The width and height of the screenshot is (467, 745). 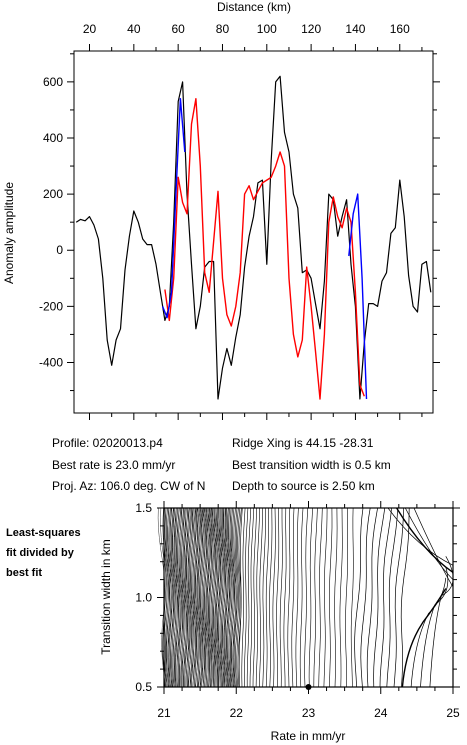 What do you see at coordinates (59, 250) in the screenshot?
I see `y-tick-label: 0` at bounding box center [59, 250].